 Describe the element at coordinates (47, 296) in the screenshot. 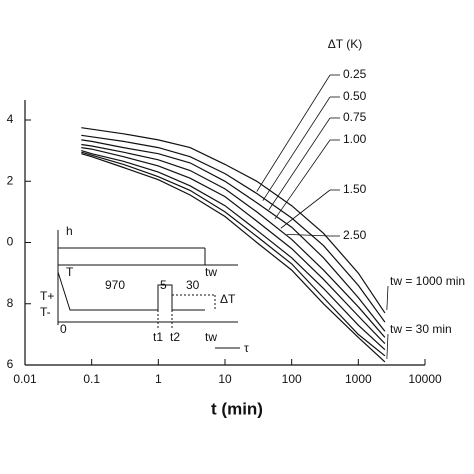

I see `inset-label: T+` at that location.